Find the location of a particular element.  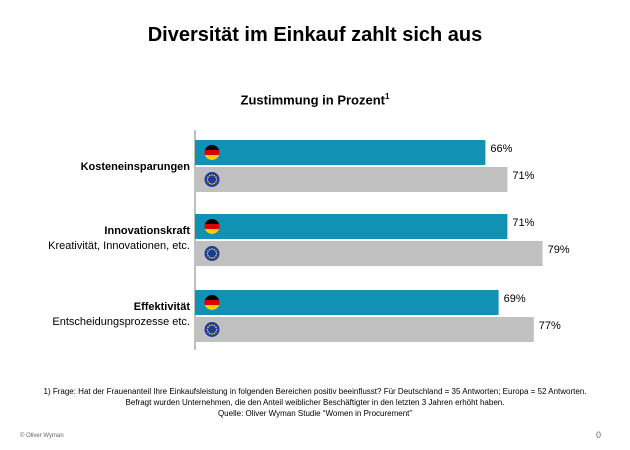

footnote-marker: 1 is located at coordinates (387, 96).